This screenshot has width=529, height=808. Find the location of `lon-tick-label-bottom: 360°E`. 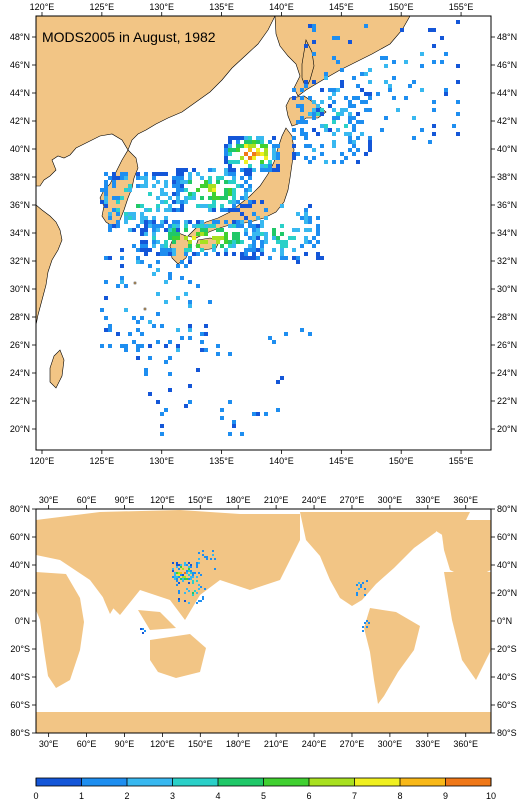

lon-tick-label-bottom: 360°E is located at coordinates (465, 744).